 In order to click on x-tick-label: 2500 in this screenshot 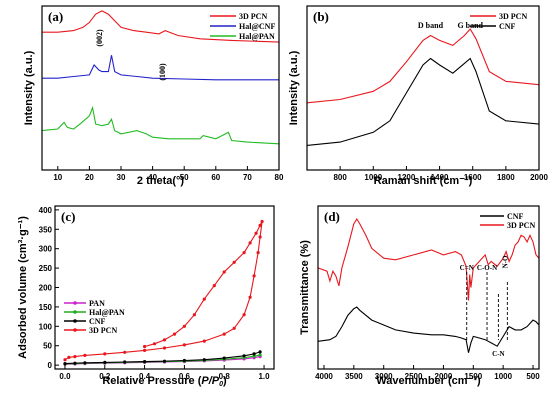, I will do `click(414, 376)`.